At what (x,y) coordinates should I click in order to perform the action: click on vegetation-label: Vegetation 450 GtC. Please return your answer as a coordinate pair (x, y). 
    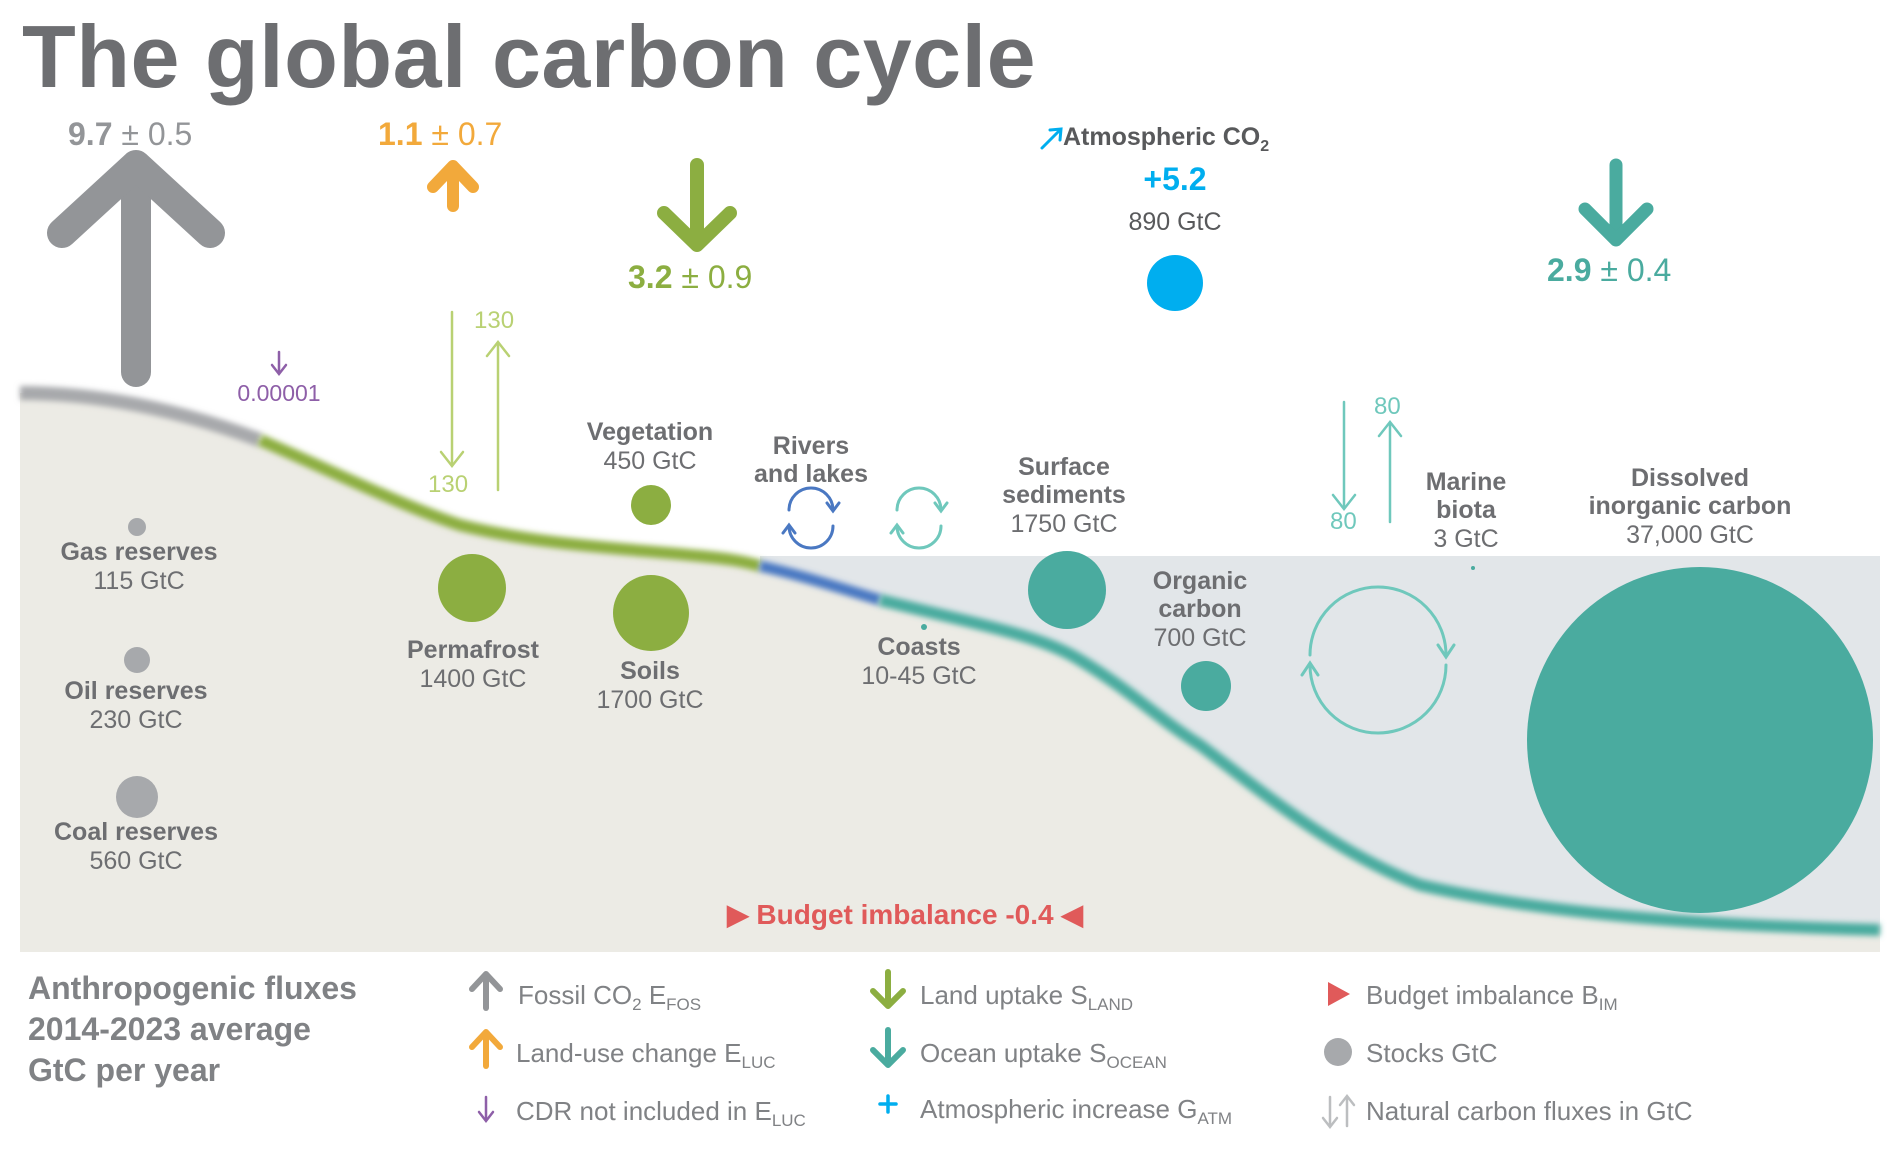
    Looking at the image, I should click on (650, 447).